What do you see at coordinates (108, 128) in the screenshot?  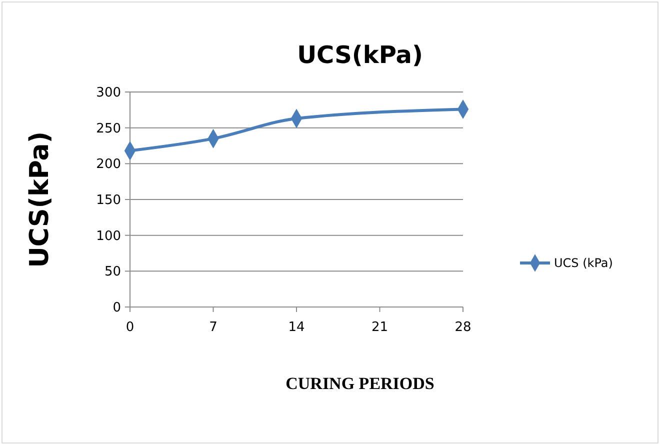 I see `y-tick-label: 250` at bounding box center [108, 128].